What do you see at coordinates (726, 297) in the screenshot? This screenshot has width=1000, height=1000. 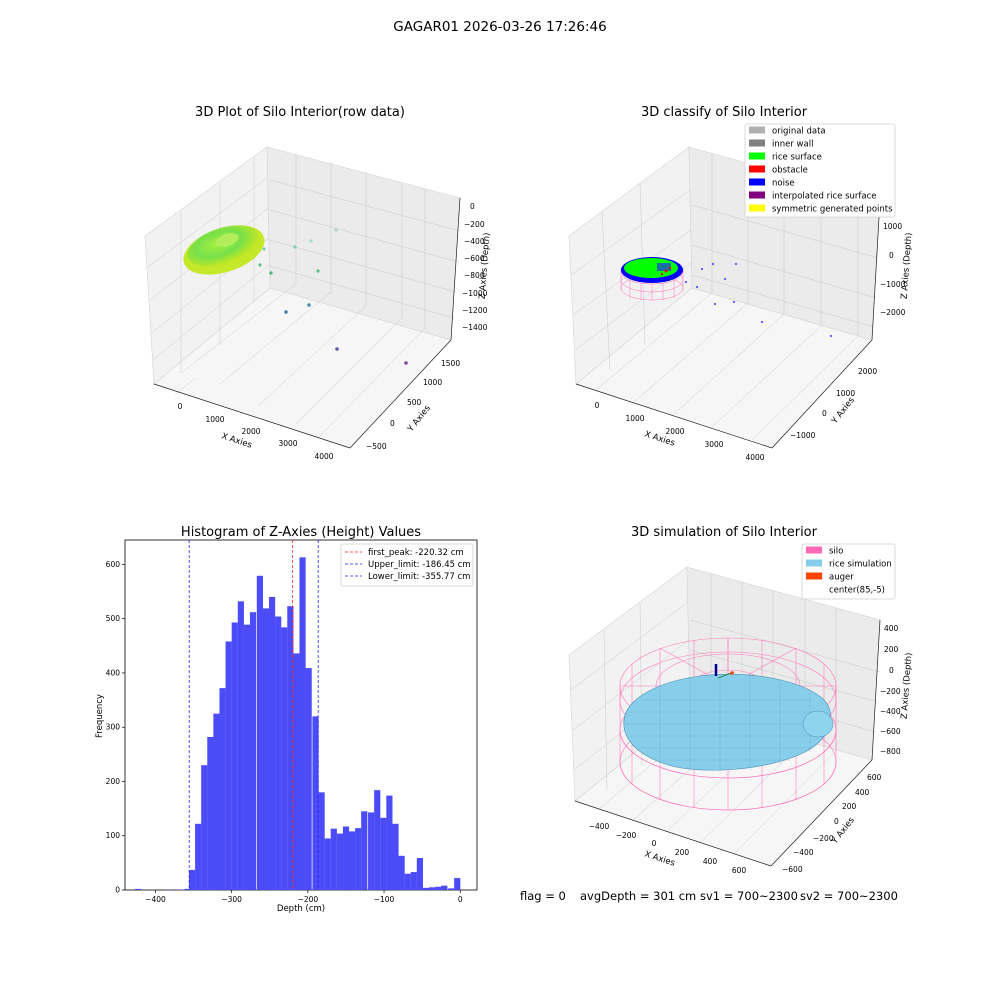 I see `panel2-classified-cloud` at bounding box center [726, 297].